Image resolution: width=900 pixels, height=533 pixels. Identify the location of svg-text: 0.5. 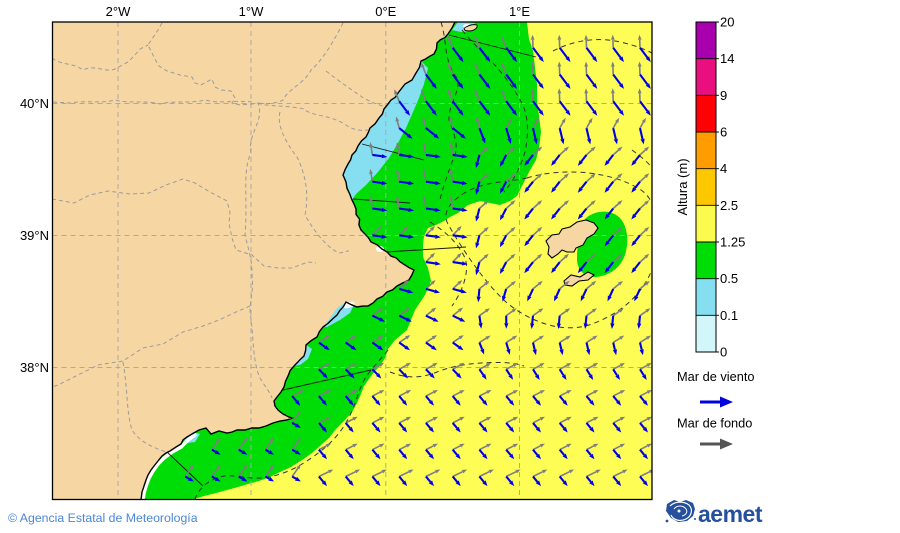
(729, 278).